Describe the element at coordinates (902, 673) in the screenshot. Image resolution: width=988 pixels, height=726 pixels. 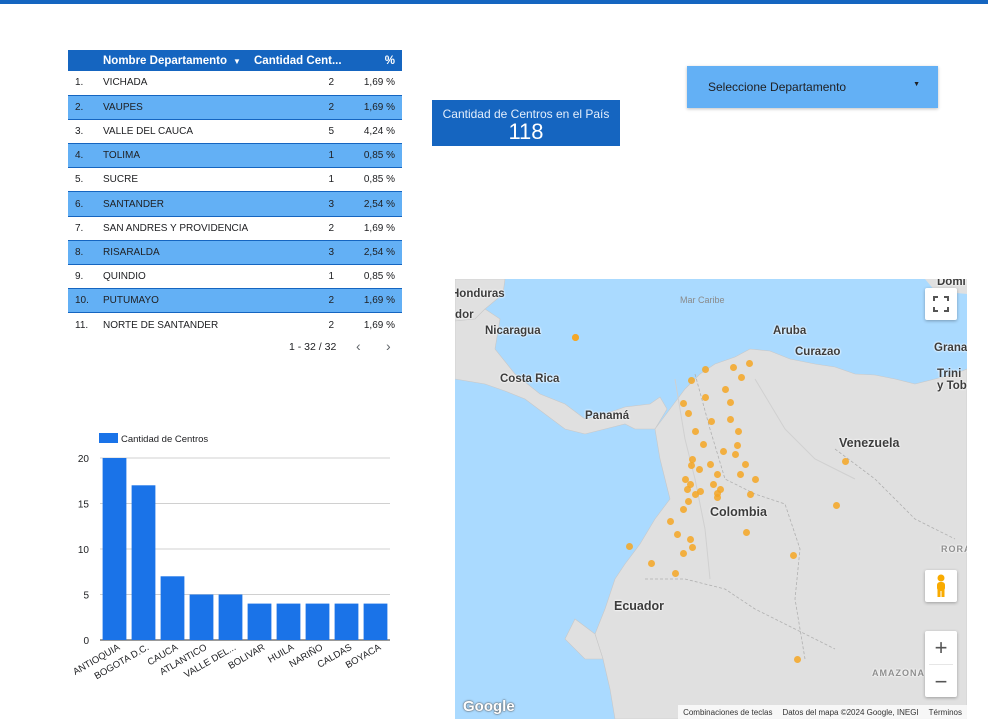
I see `map-label-amazonas: AMAZONAS` at that location.